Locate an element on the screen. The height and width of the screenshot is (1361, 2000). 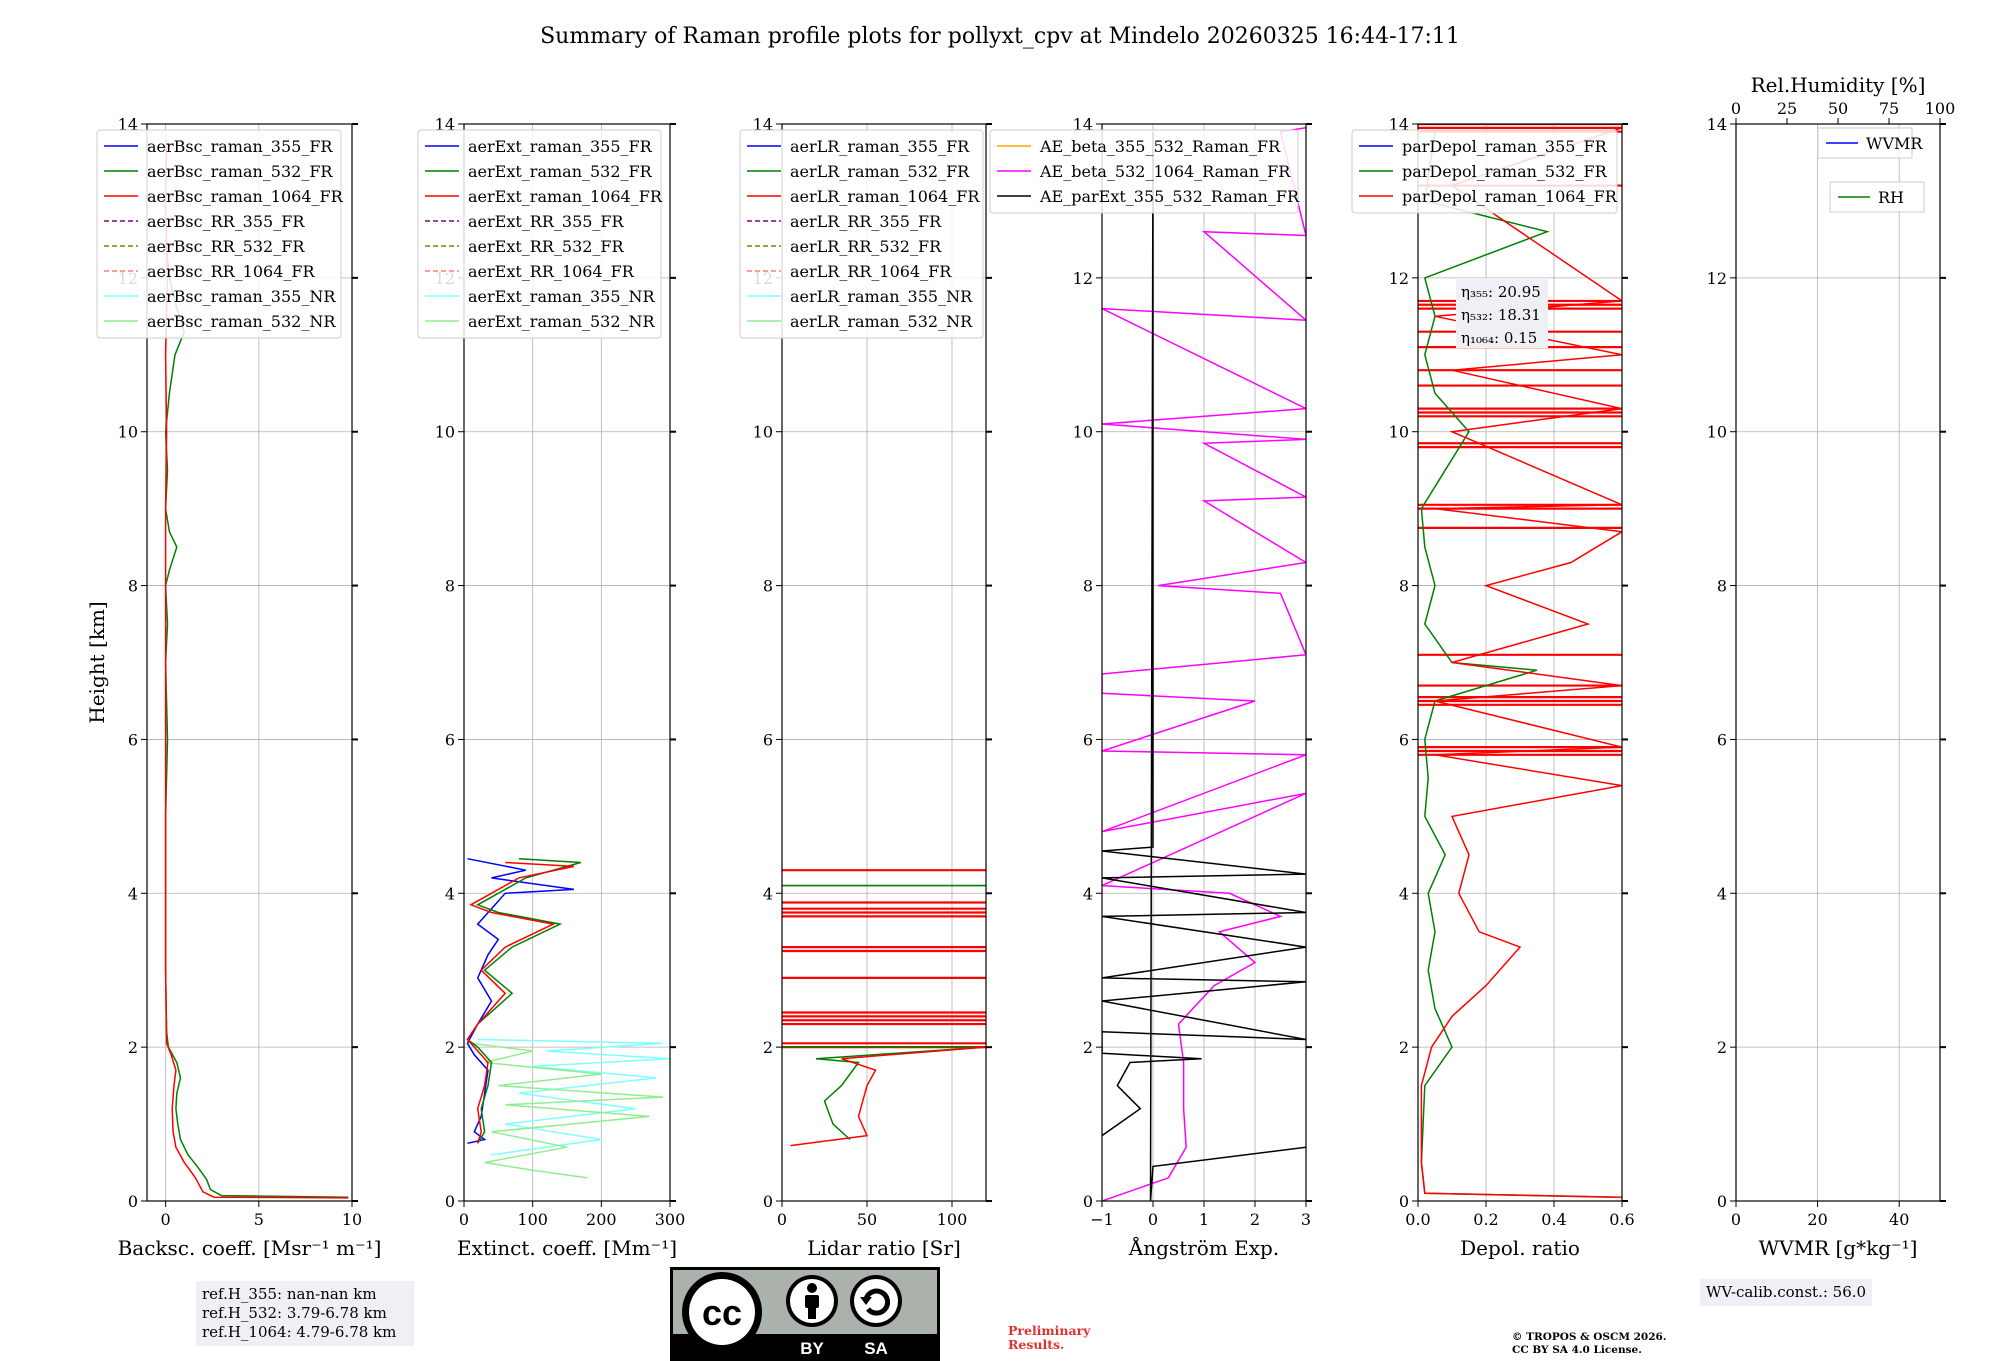
y-tick-label: 12 is located at coordinates (1717, 278).